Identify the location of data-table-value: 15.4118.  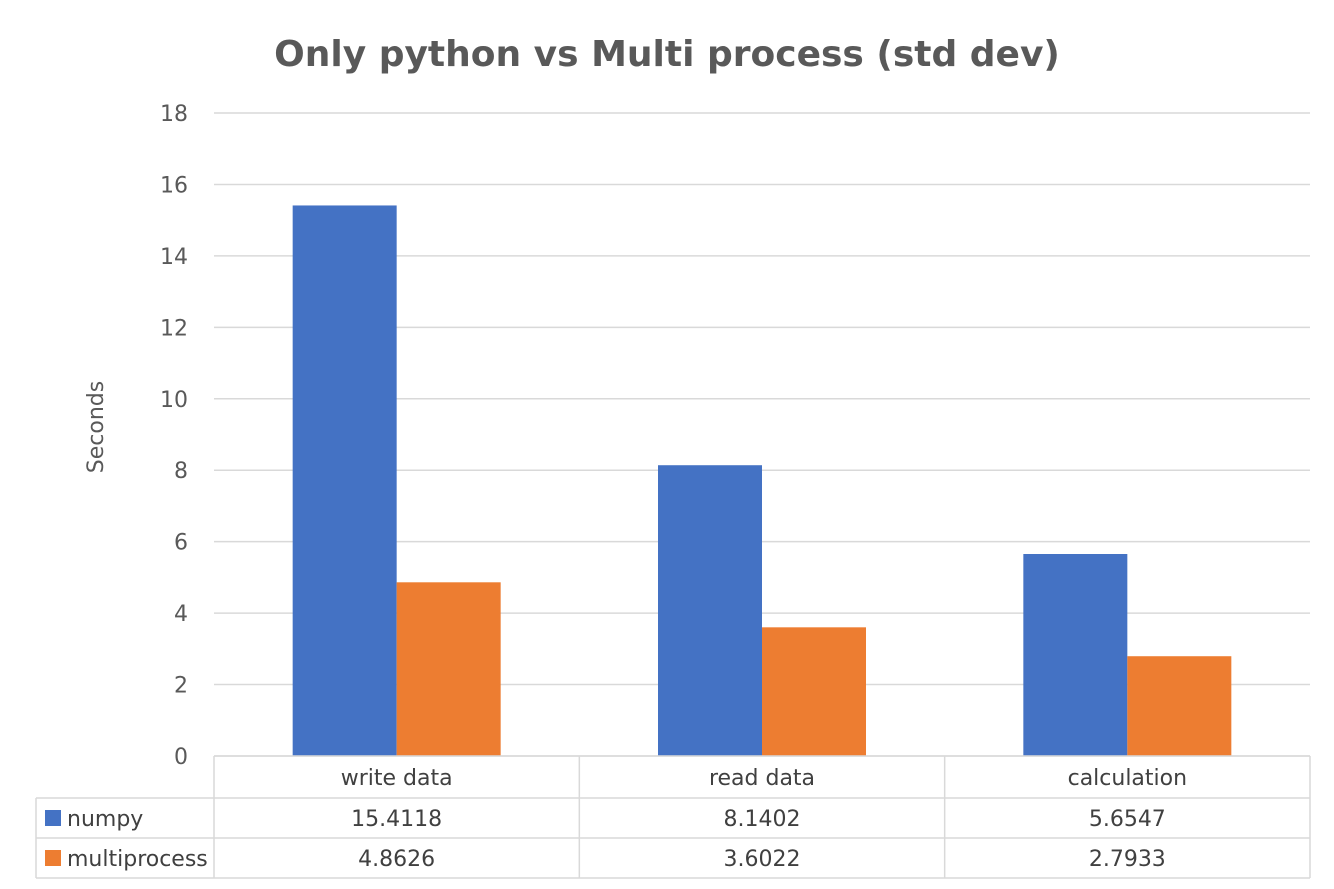
(396, 819).